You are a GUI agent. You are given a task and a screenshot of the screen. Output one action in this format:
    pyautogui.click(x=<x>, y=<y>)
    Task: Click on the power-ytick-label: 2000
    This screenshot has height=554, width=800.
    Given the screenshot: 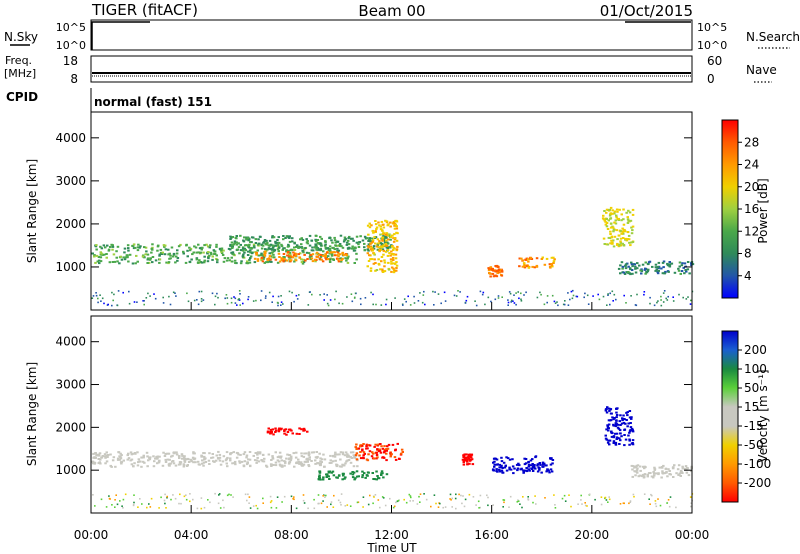 What is the action you would take?
    pyautogui.click(x=70, y=224)
    